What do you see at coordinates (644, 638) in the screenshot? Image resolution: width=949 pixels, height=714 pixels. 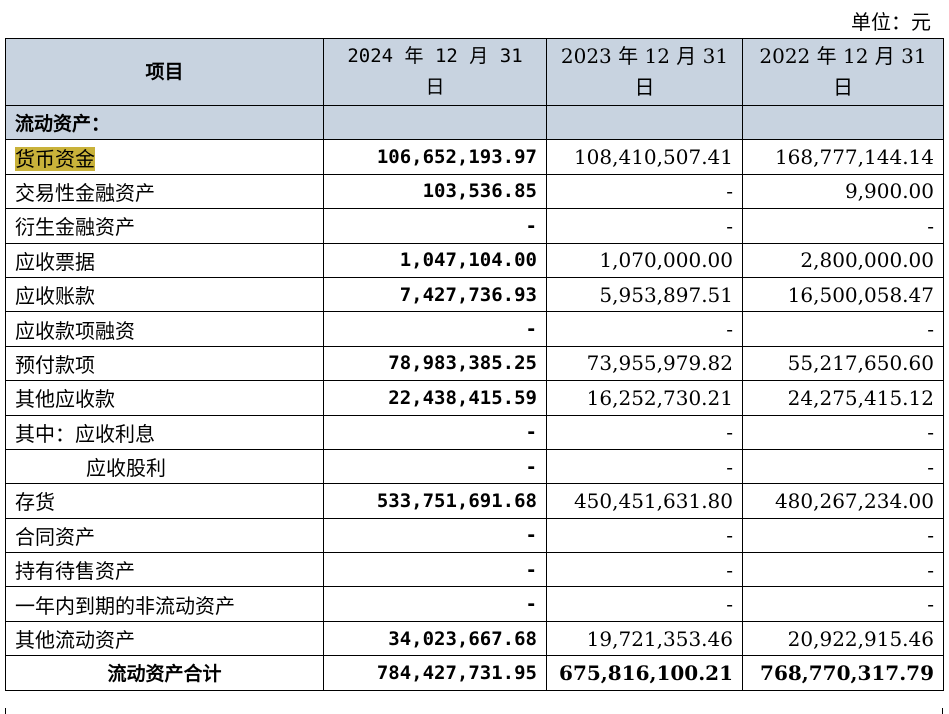 I see `value-2023: 19,721,353.46` at bounding box center [644, 638].